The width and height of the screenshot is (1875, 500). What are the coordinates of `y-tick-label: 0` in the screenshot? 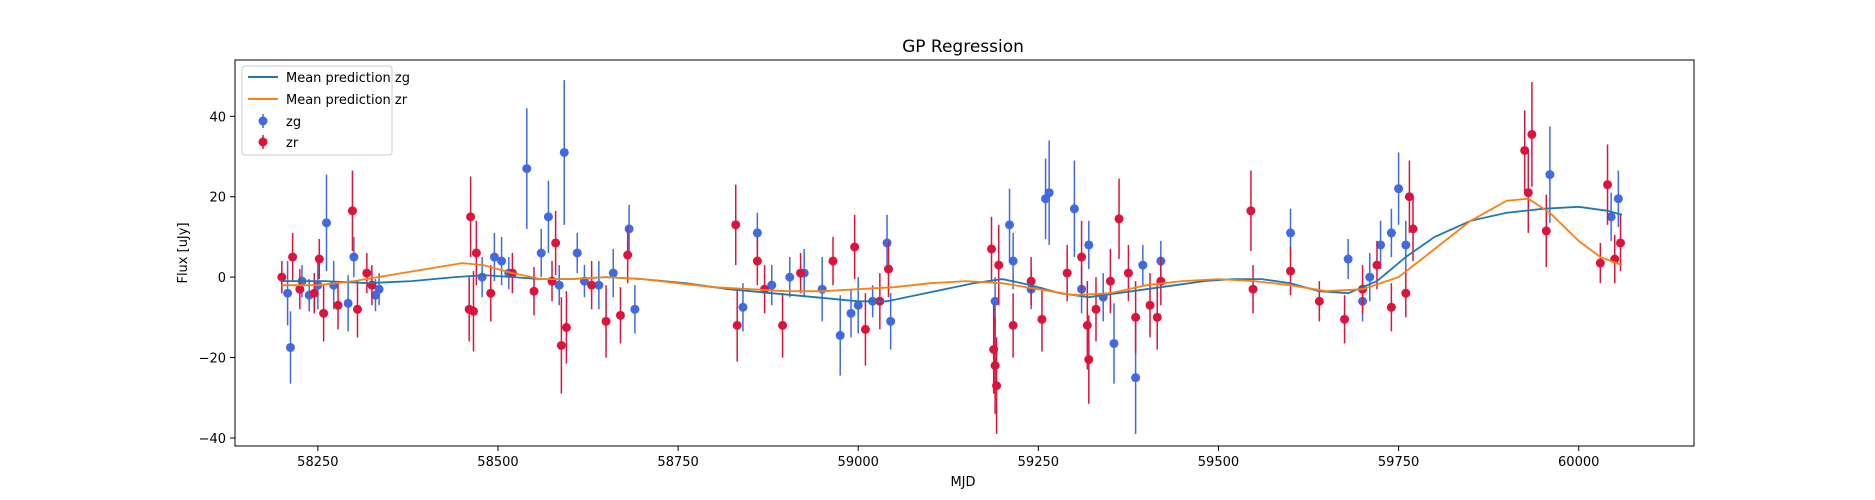 It's located at (222, 278).